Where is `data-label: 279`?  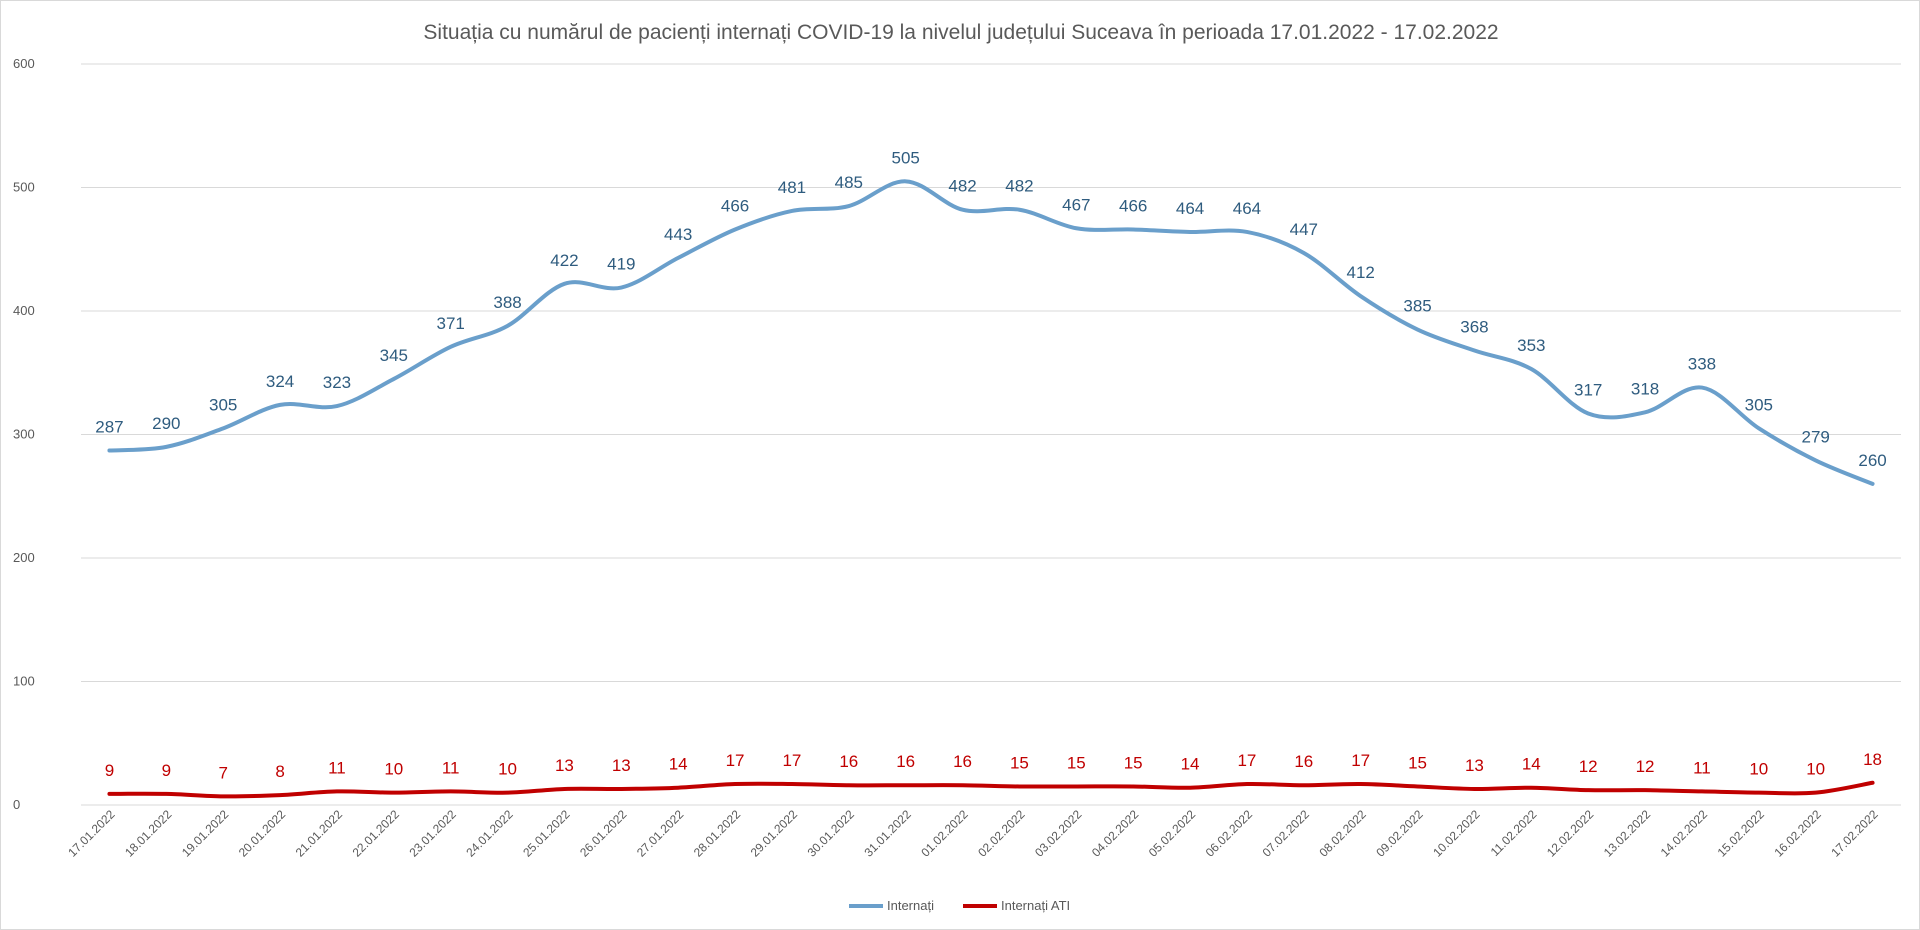 data-label: 279 is located at coordinates (1816, 436).